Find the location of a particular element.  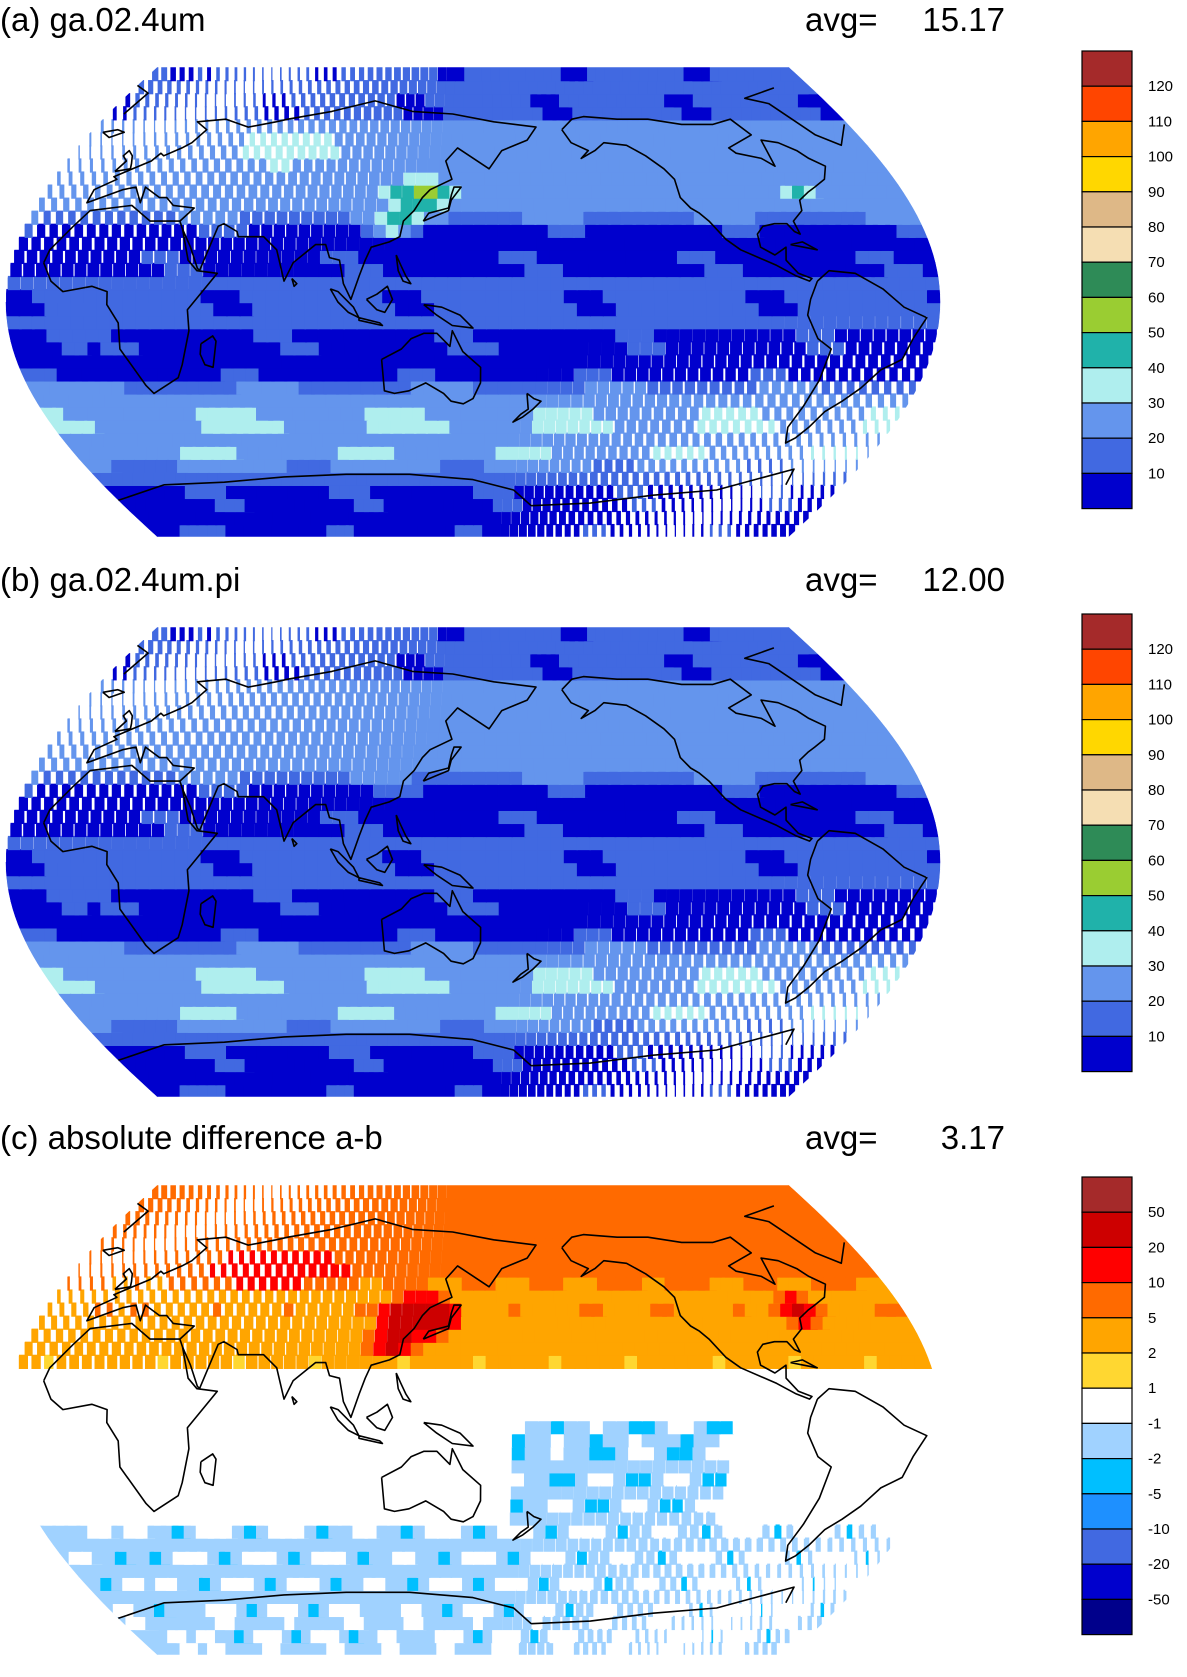

colorbar-tick-label: 2 is located at coordinates (1152, 1353).